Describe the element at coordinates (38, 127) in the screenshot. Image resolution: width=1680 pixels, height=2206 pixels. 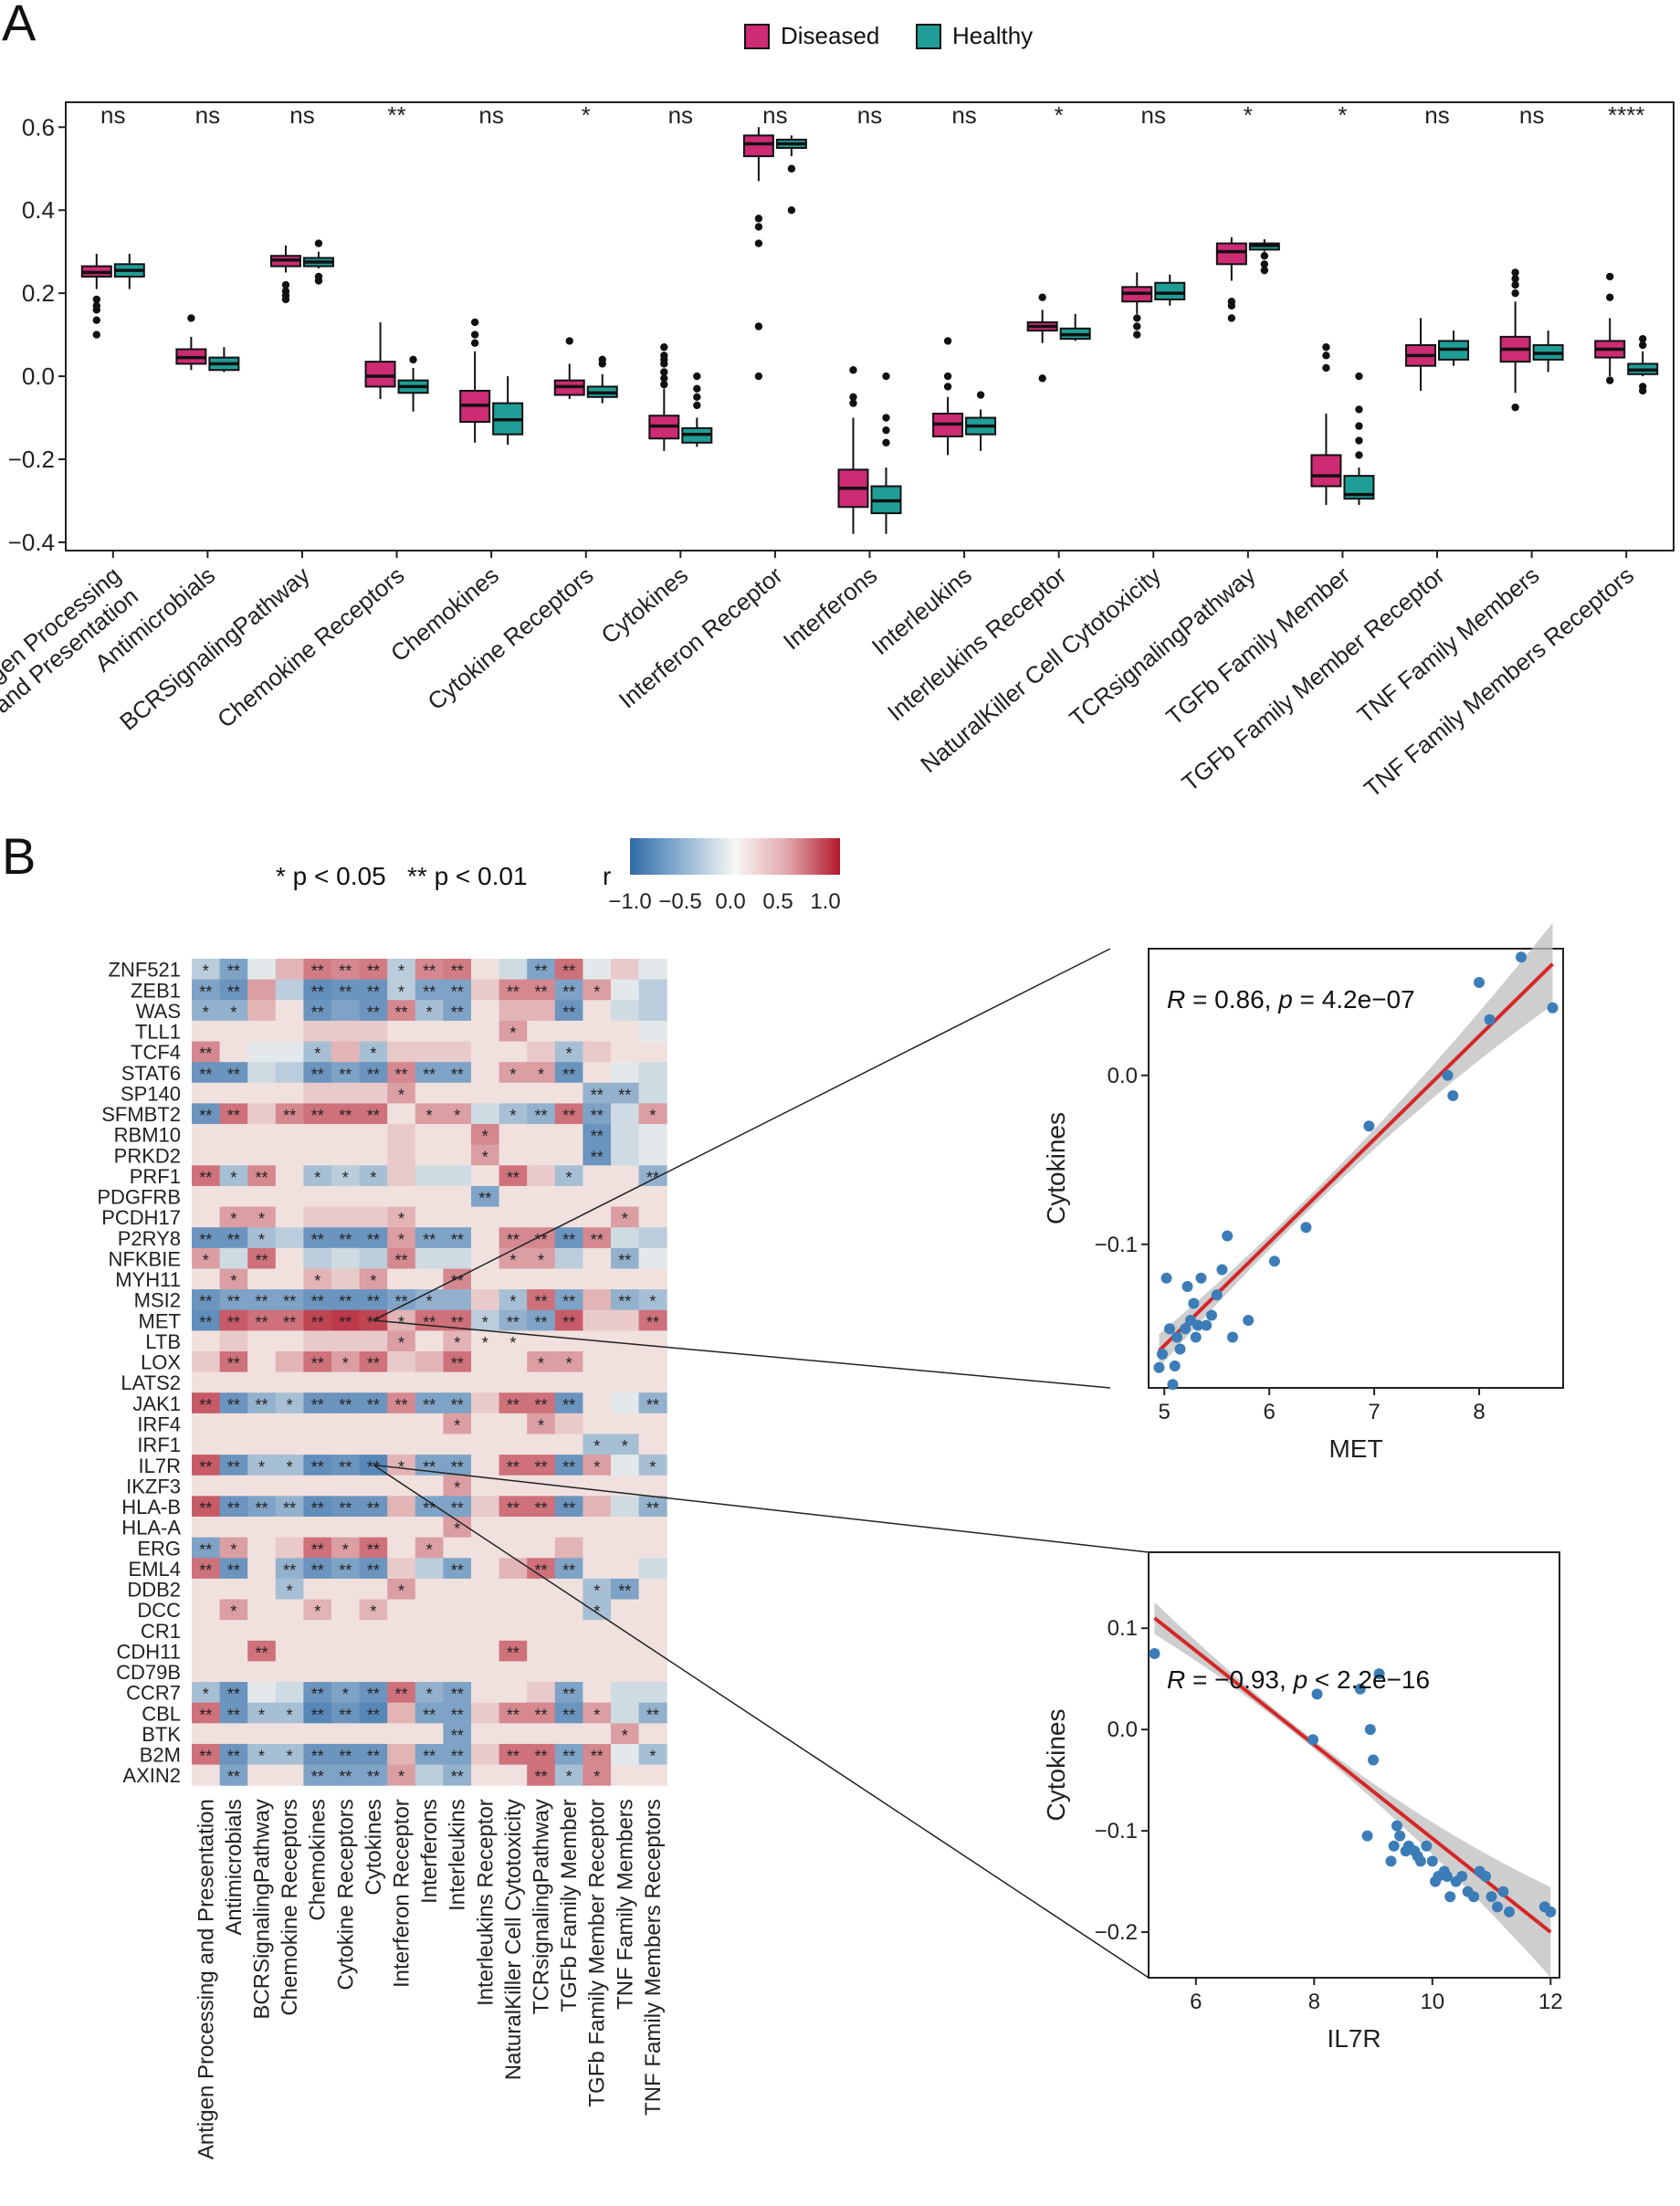
I see `y-tick-label: 0.6` at that location.